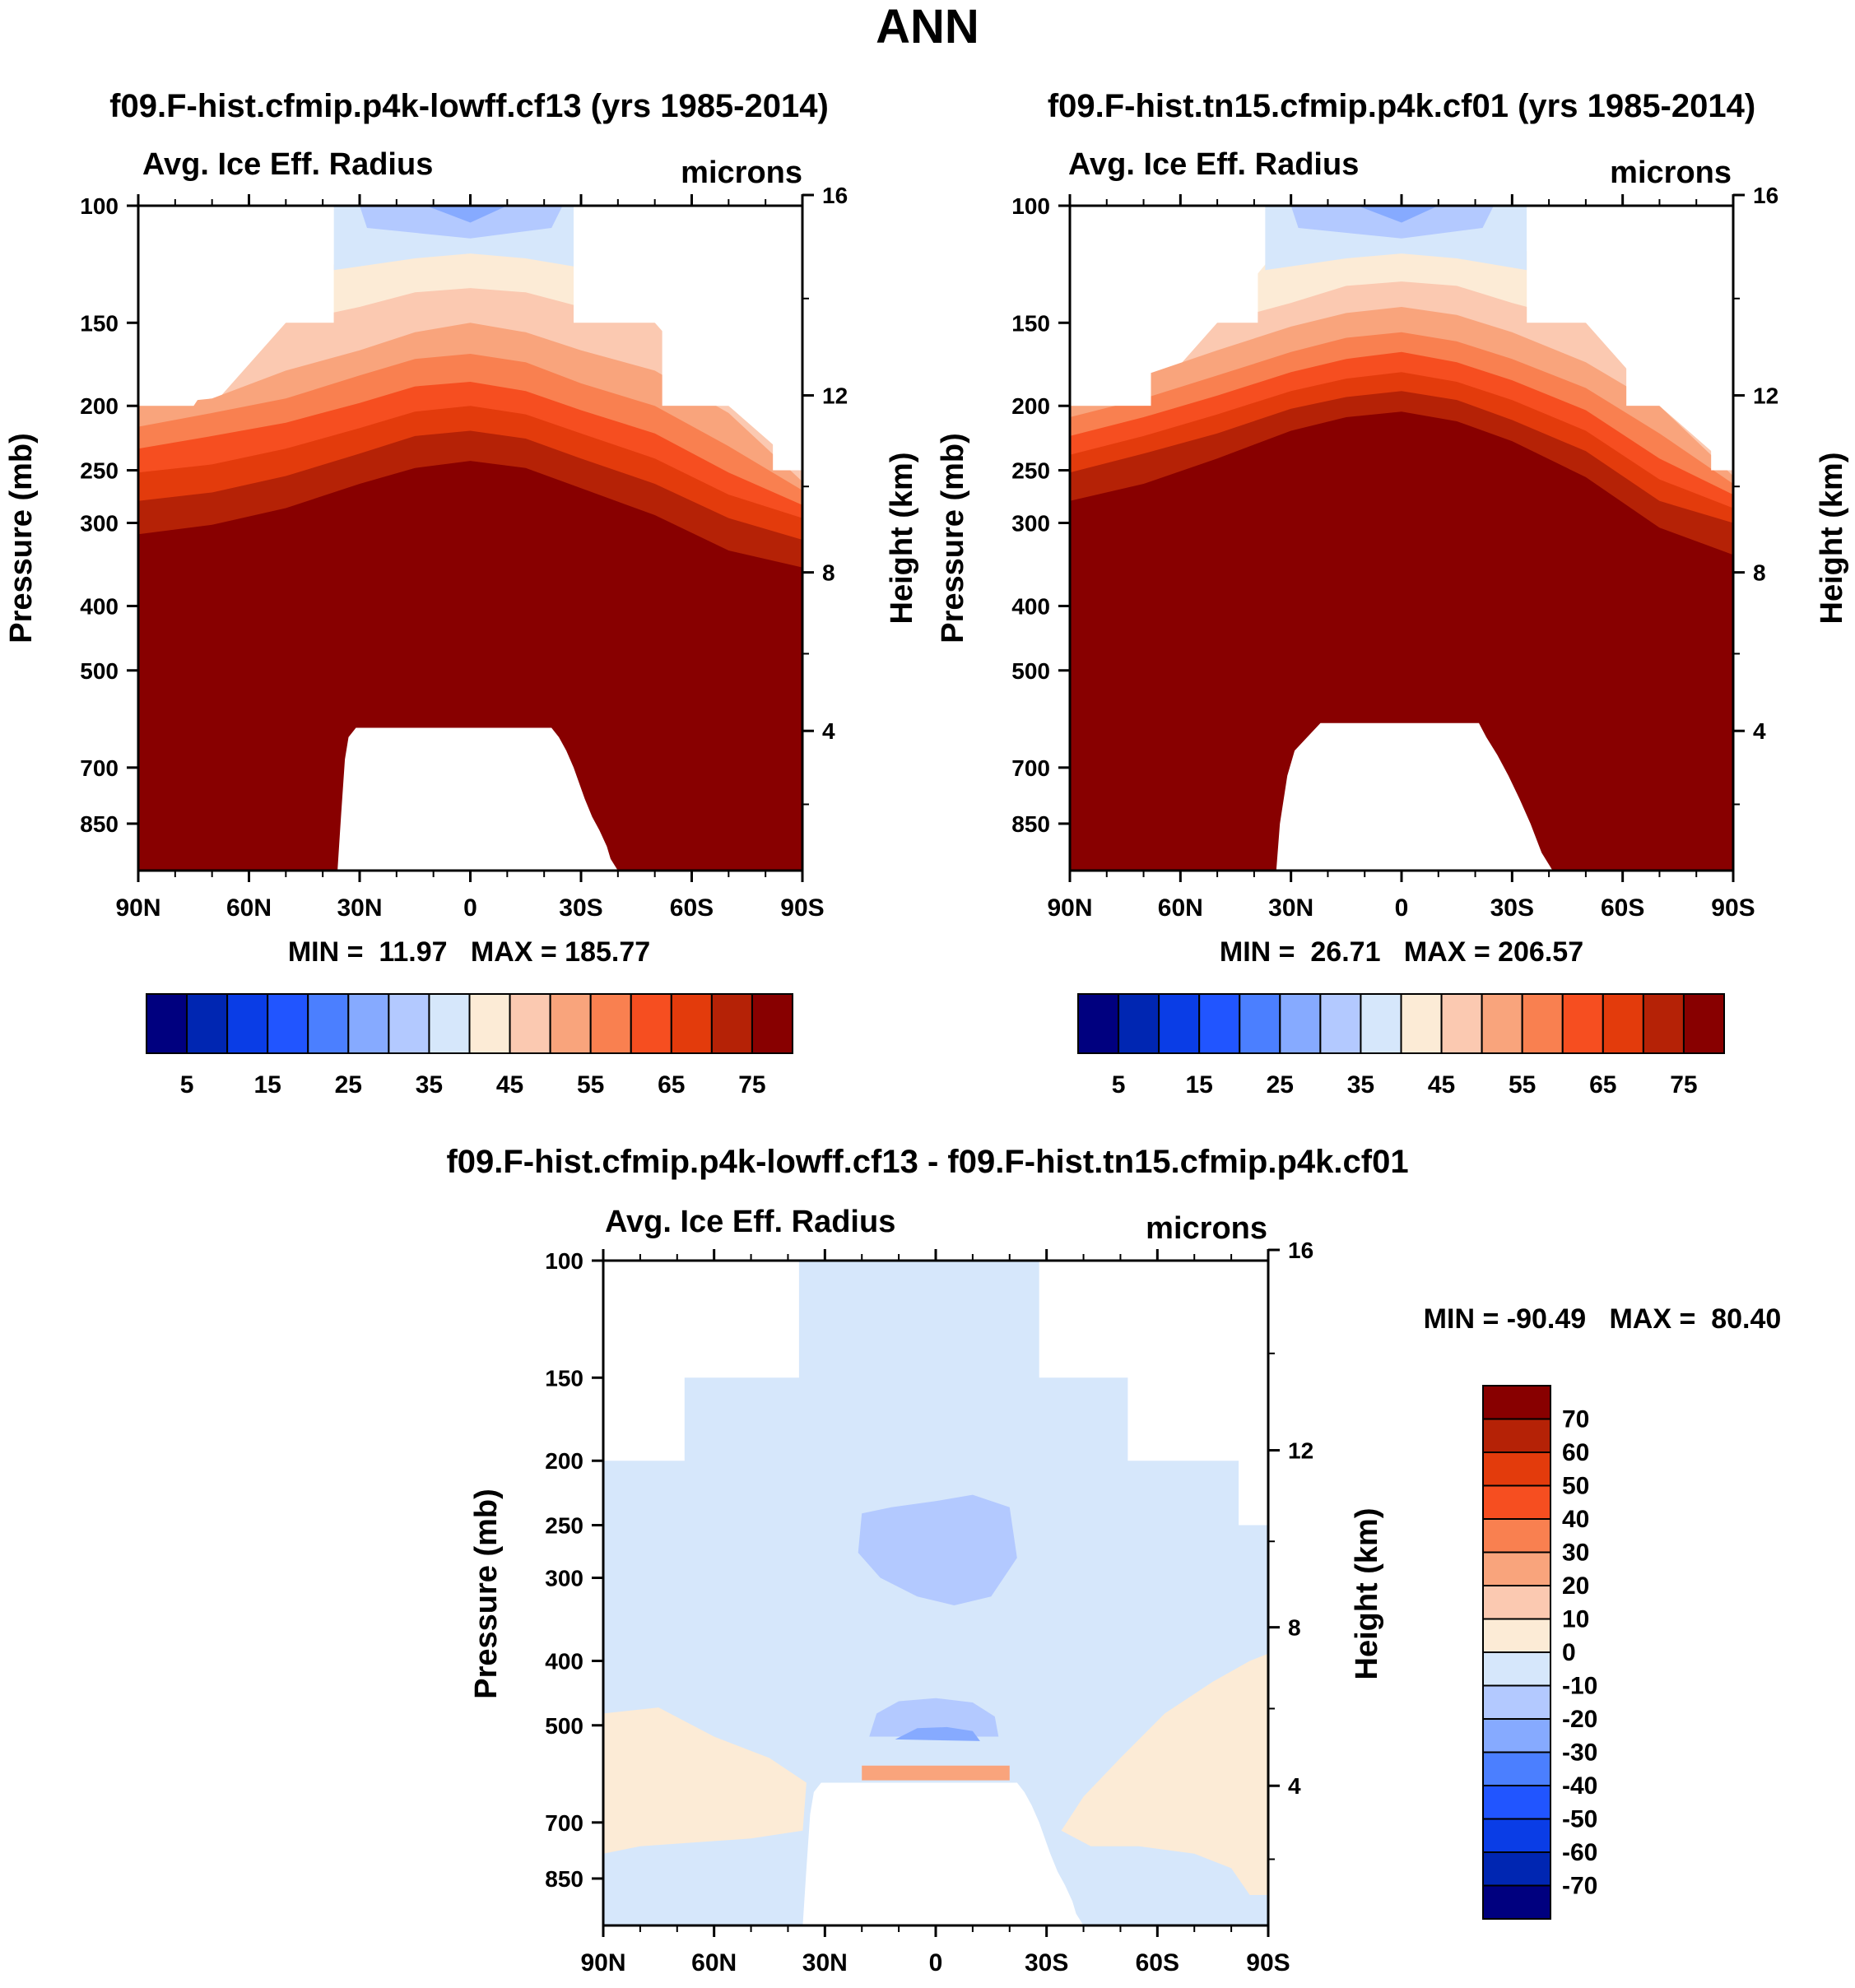  What do you see at coordinates (835, 396) in the screenshot?
I see `y-right-tick-label: 12` at bounding box center [835, 396].